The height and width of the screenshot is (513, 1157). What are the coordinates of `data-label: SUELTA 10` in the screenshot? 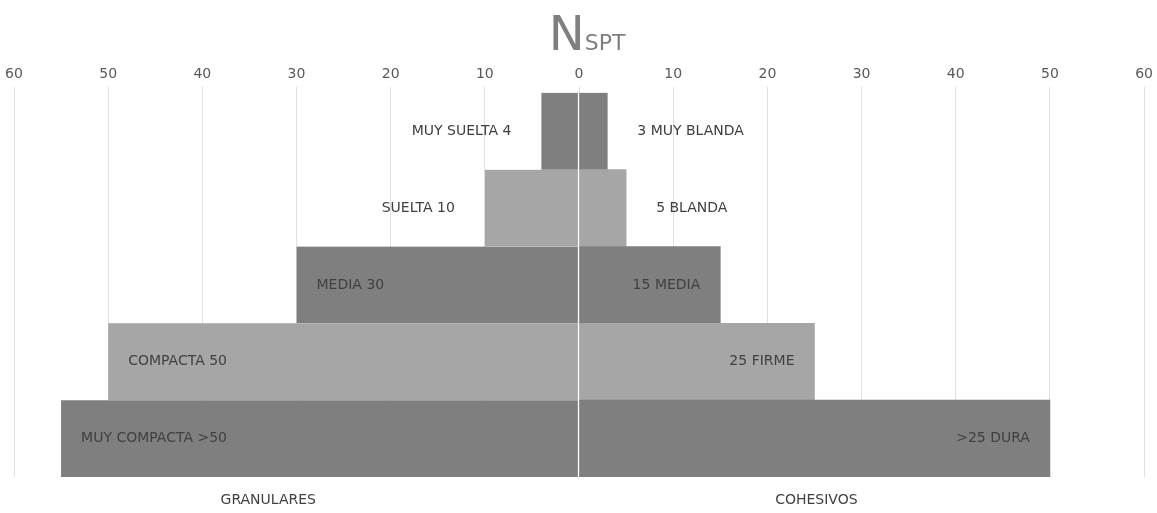 It's located at (418, 206).